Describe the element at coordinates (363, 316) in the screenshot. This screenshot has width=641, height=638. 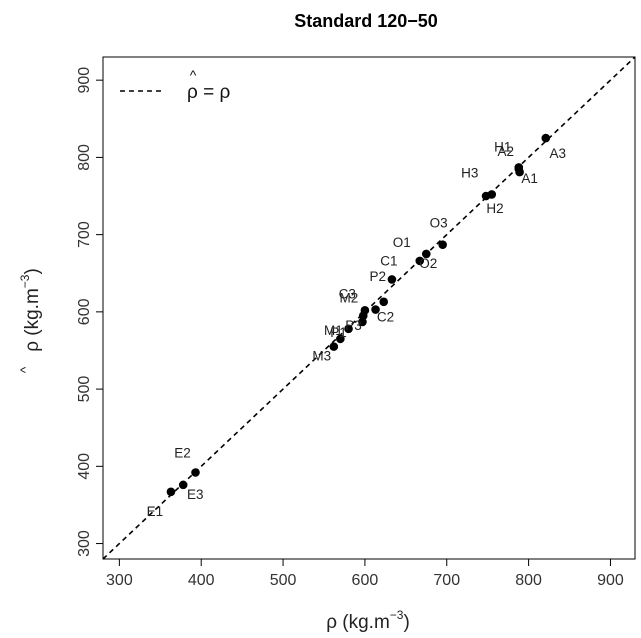
I see `data-point-c3` at that location.